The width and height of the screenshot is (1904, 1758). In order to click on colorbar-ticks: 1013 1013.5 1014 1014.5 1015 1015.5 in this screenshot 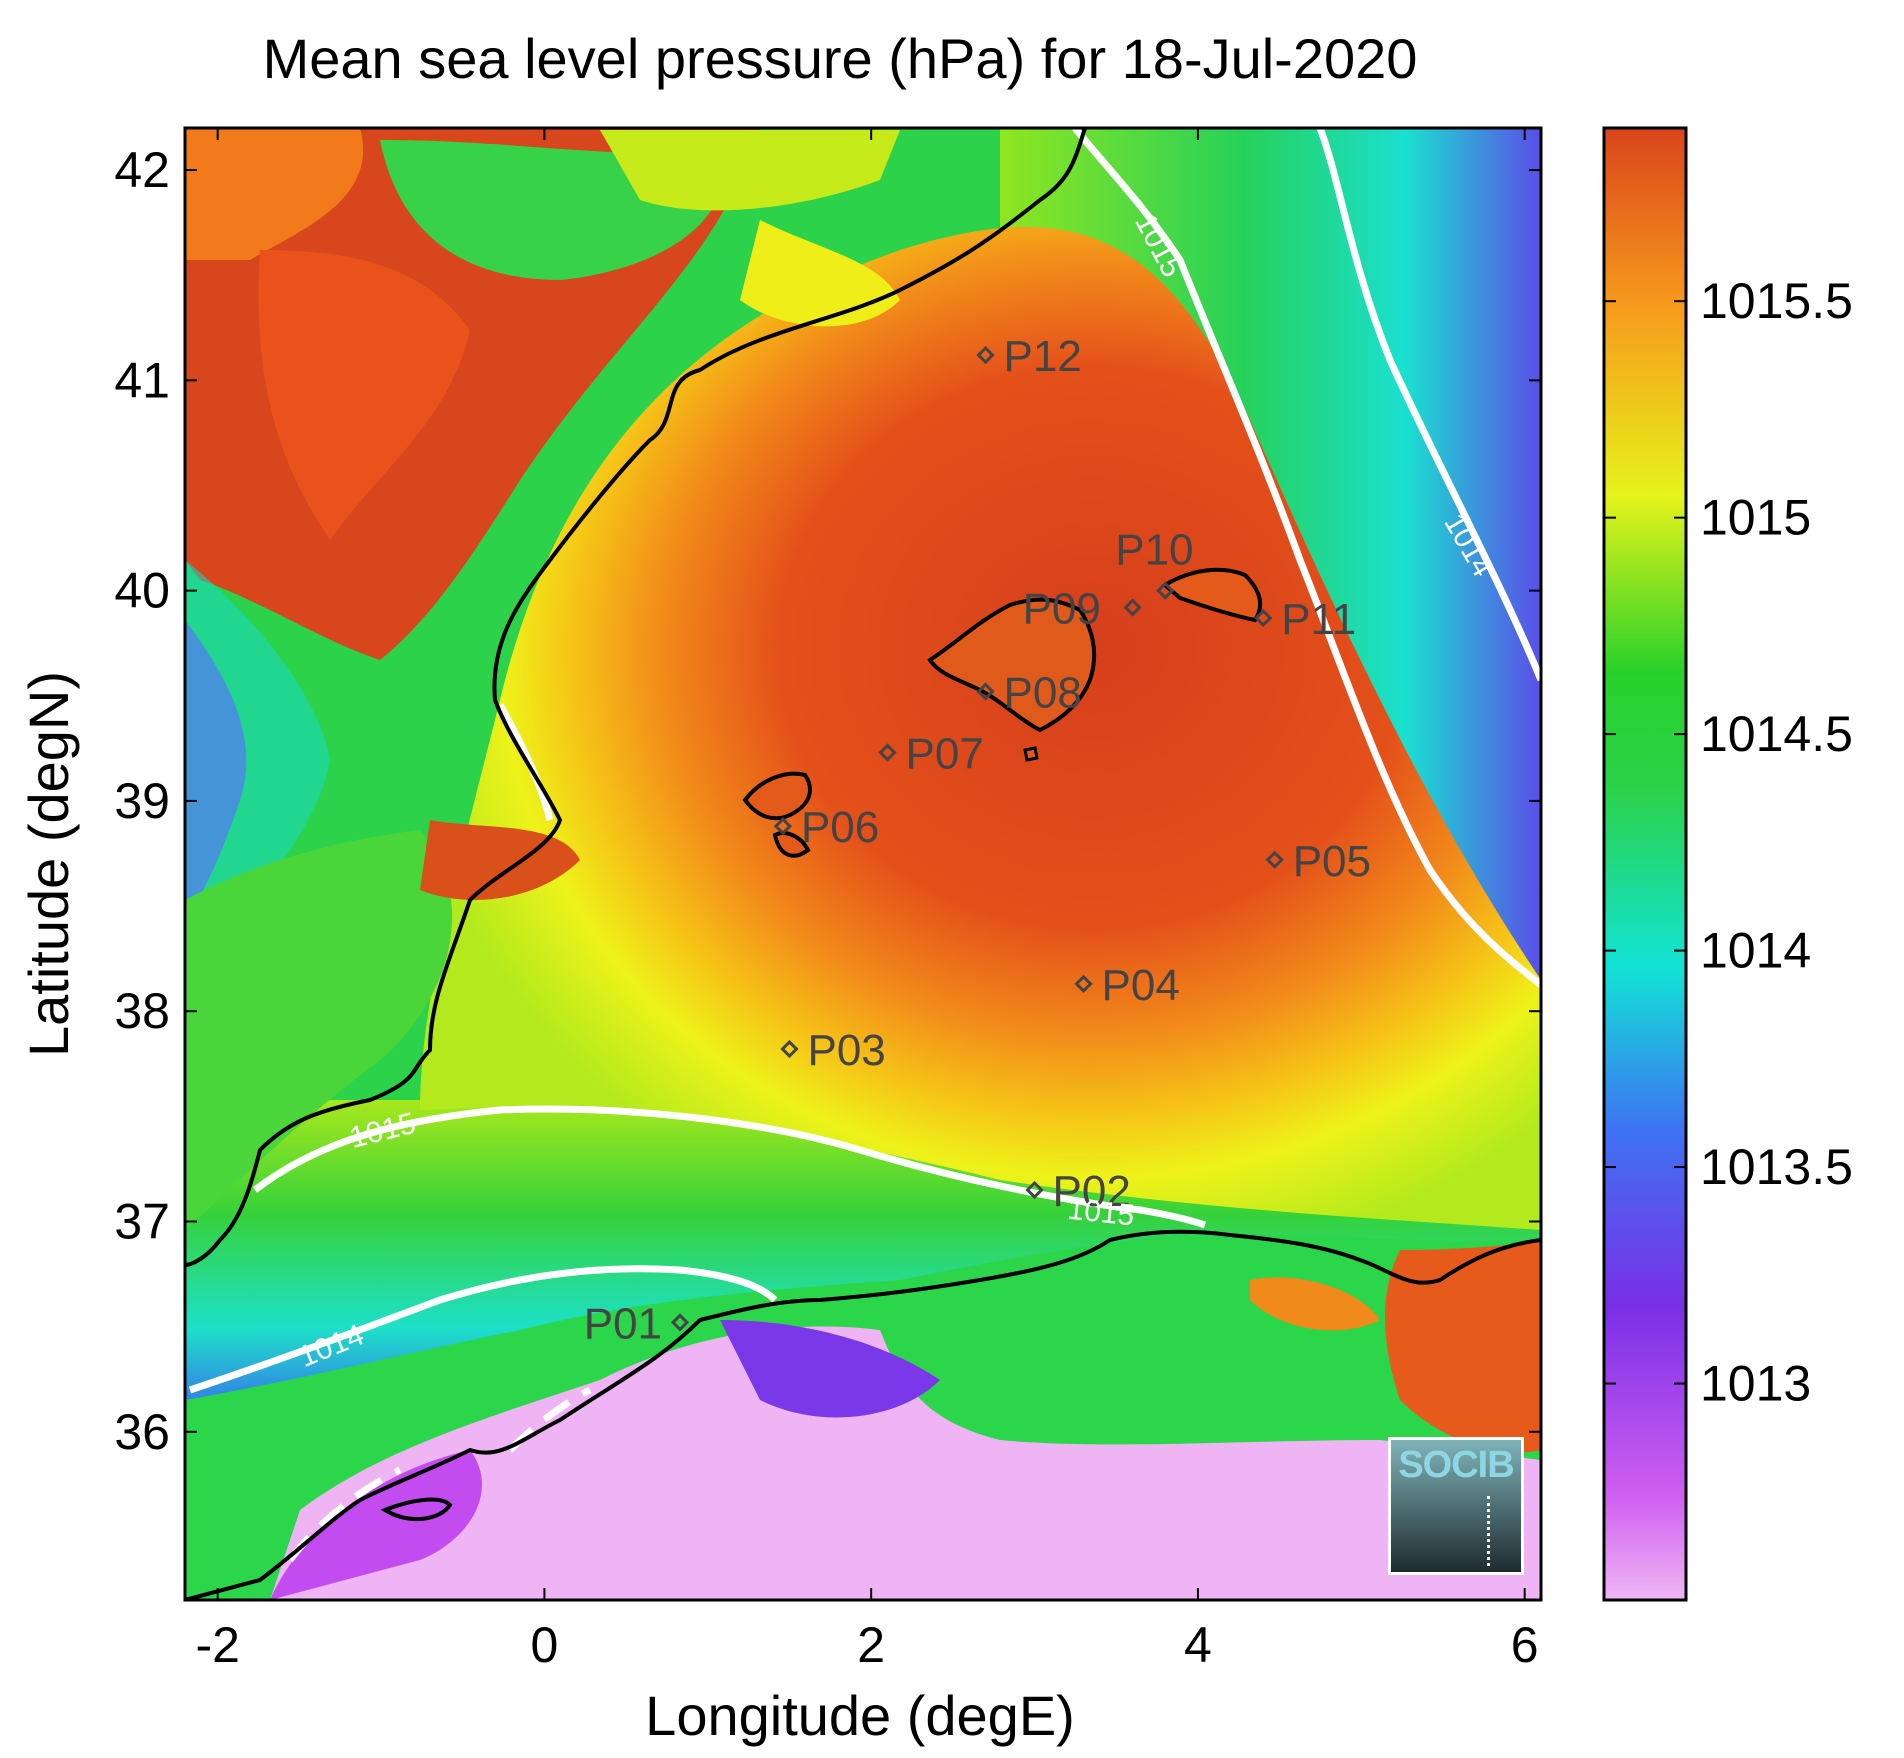, I will do `click(1728, 842)`.